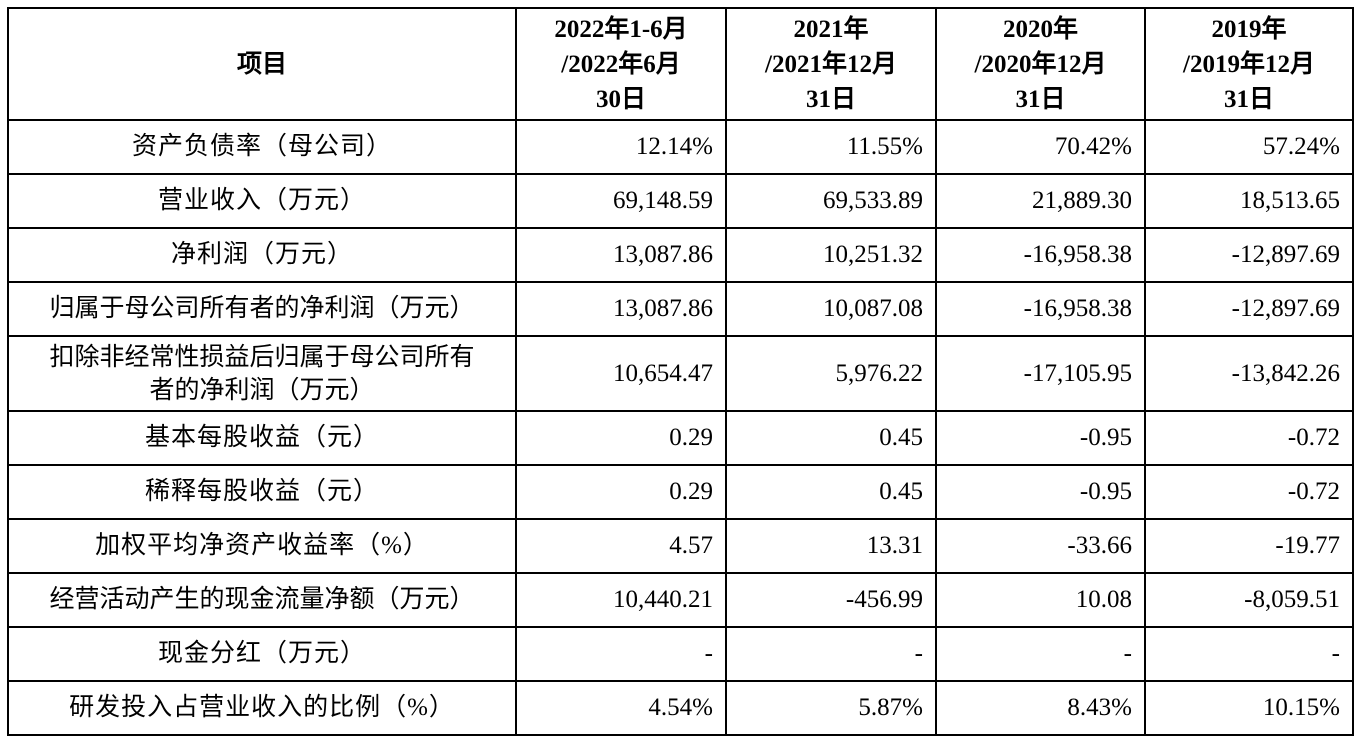 The height and width of the screenshot is (742, 1358). What do you see at coordinates (831, 708) in the screenshot?
I see `cell-value: 5.87%` at bounding box center [831, 708].